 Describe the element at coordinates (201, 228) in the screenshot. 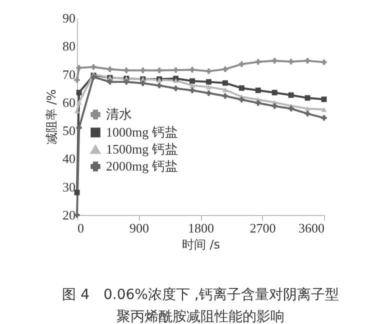

I see `x-tick-label: 1800` at that location.